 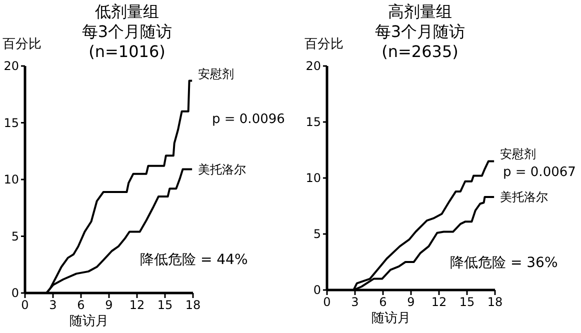 What do you see at coordinates (127, 11) in the screenshot?
I see `title: 低剂量组` at bounding box center [127, 11].